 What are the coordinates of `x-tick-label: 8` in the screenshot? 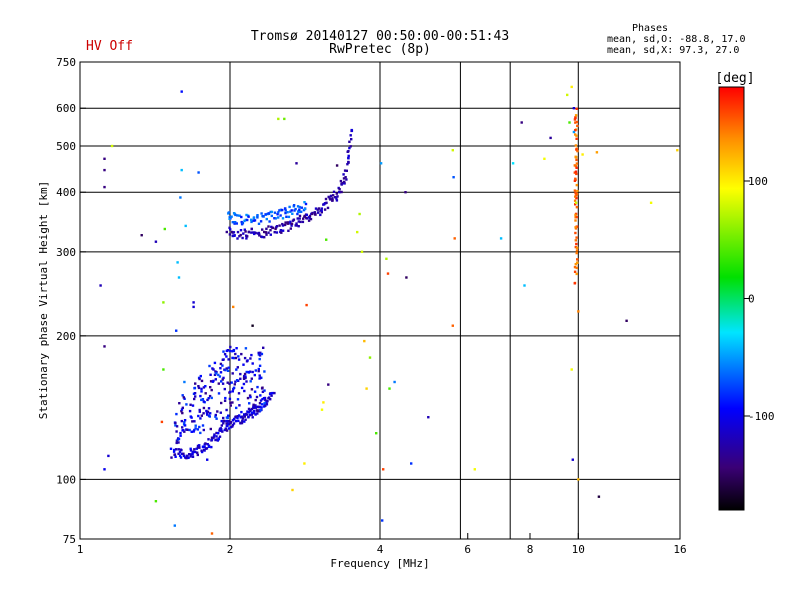 It's located at (530, 549).